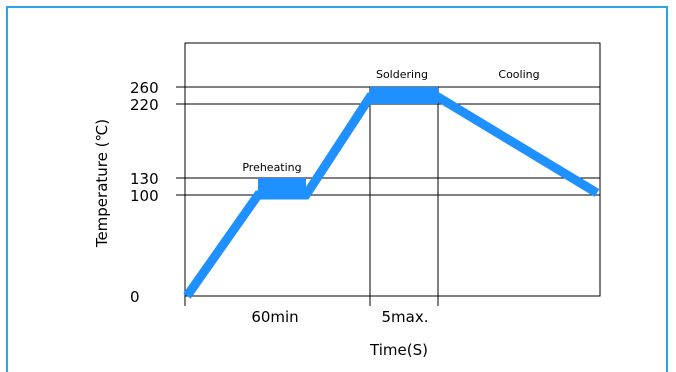 This screenshot has width=676, height=372. I want to click on phase-dividers, so click(404, 196).